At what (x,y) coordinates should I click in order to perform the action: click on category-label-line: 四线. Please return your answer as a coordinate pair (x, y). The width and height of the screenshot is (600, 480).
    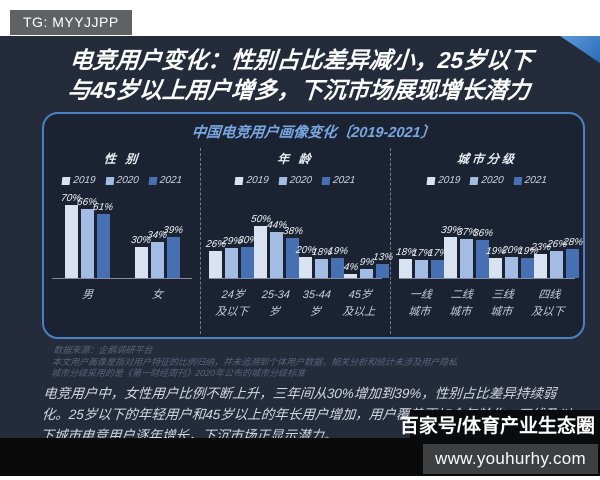
    Looking at the image, I should click on (550, 295).